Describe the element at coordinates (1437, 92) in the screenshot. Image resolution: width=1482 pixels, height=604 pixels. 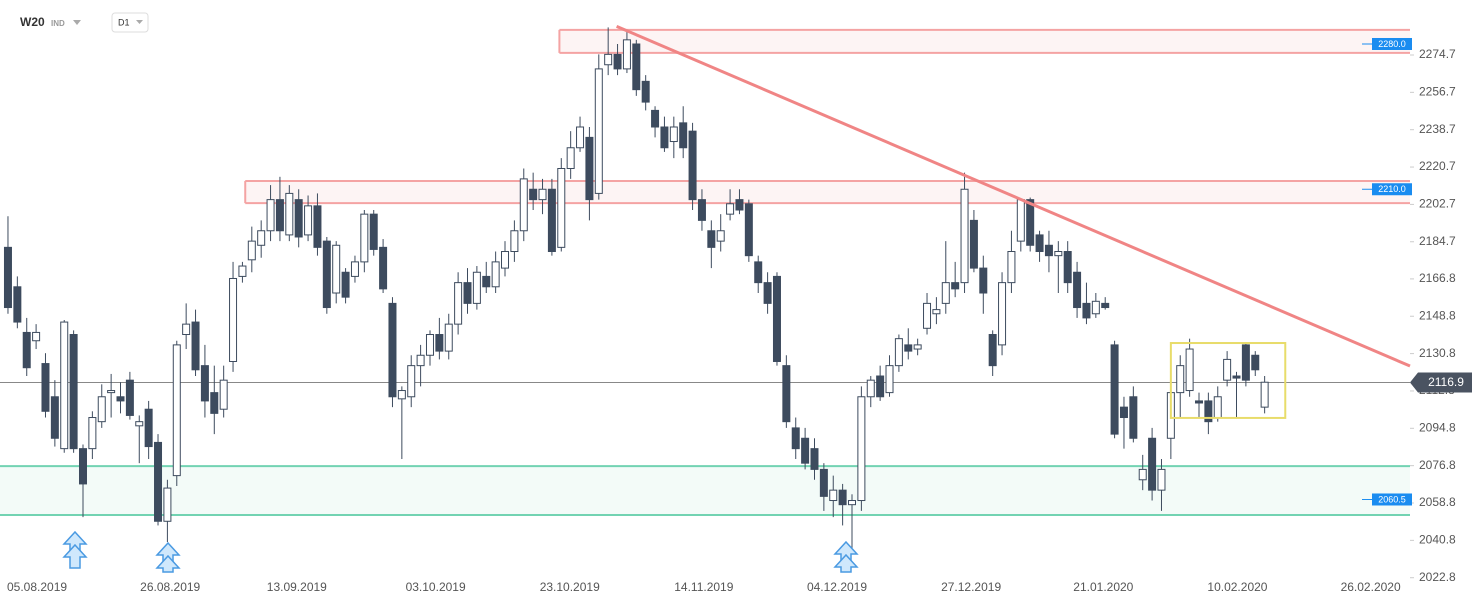
I see `y-tick-label: 2256.7` at that location.